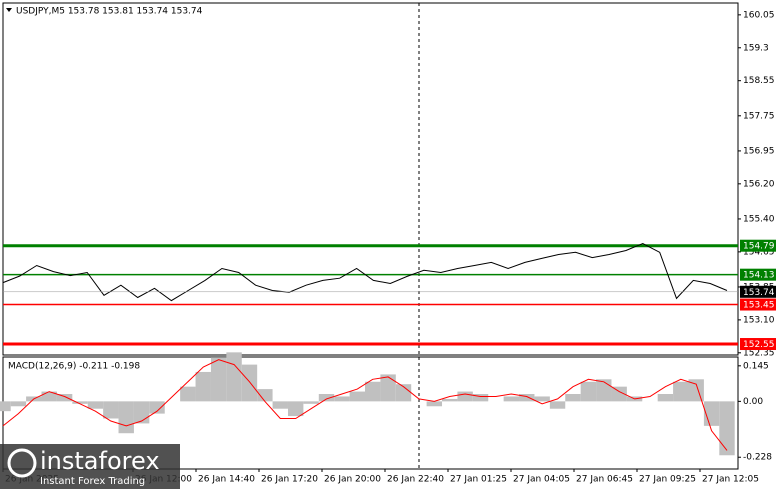  What do you see at coordinates (756, 366) in the screenshot?
I see `y-tick-label: 0.145` at bounding box center [756, 366].